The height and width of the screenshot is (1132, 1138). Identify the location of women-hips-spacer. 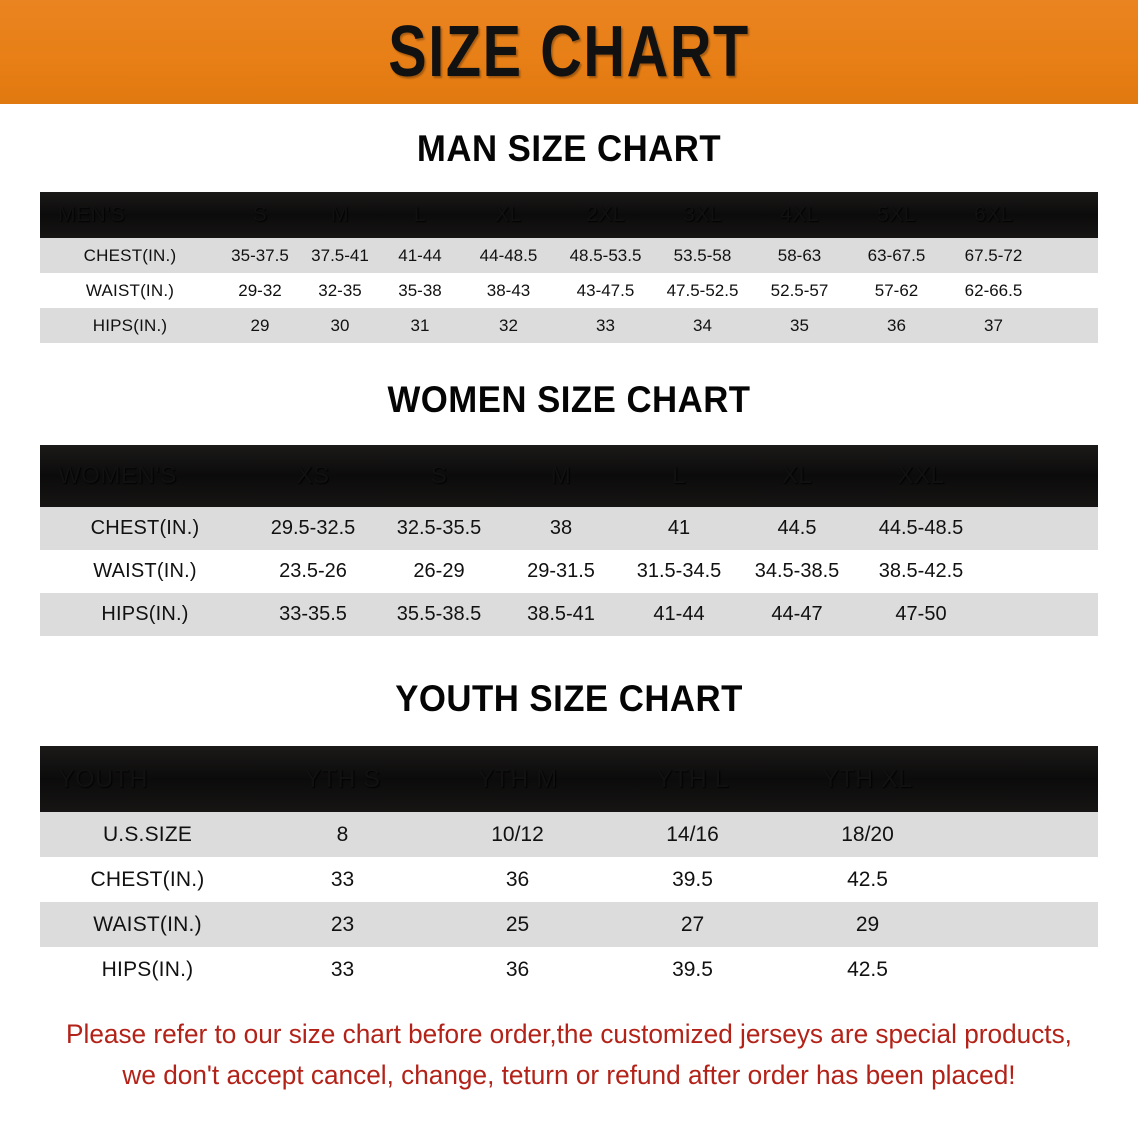
(1042, 614).